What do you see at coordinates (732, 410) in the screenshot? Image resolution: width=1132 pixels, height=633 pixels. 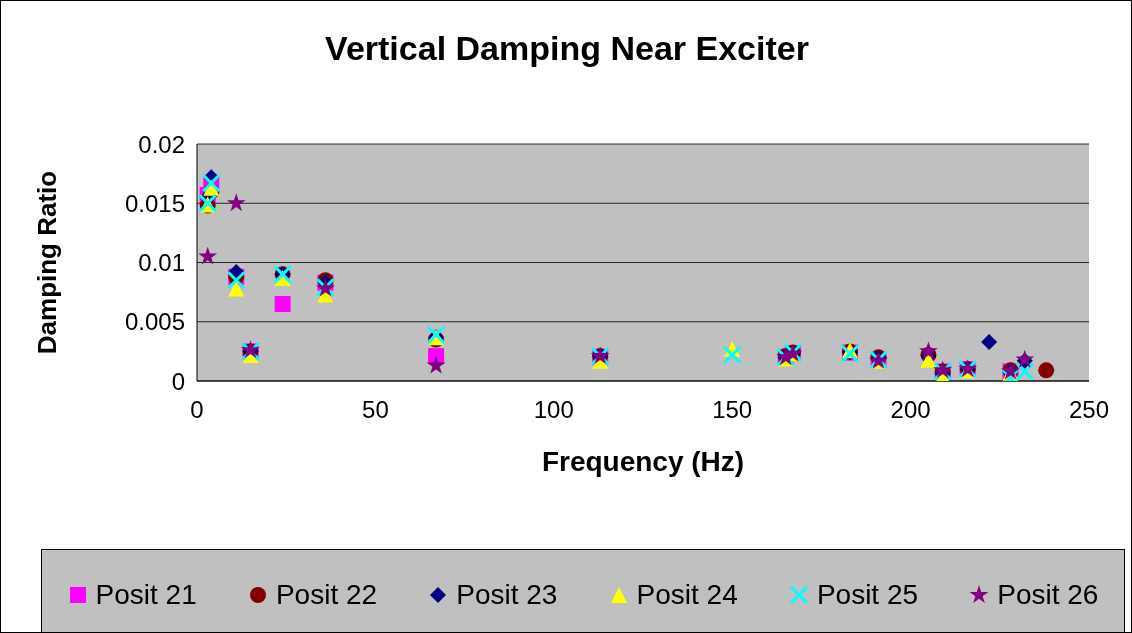 I see `x-tick-label: 150` at bounding box center [732, 410].